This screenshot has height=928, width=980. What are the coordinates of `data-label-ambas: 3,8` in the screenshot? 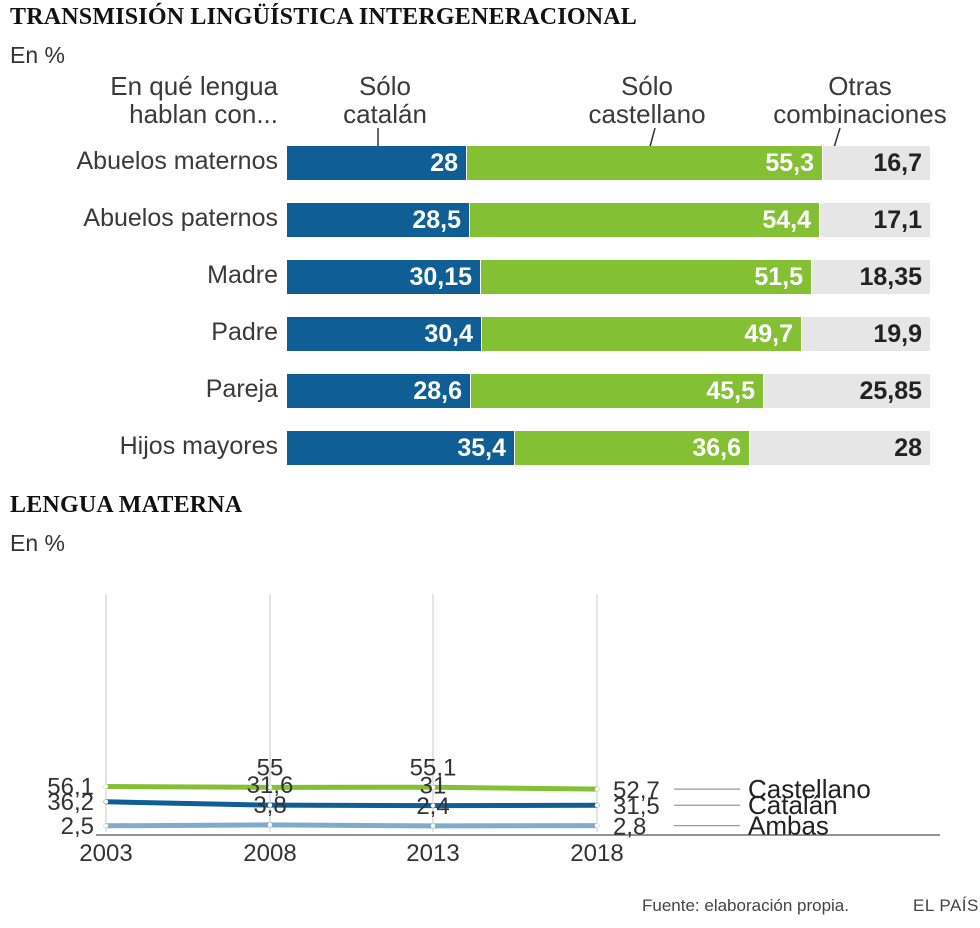 It's located at (269, 805).